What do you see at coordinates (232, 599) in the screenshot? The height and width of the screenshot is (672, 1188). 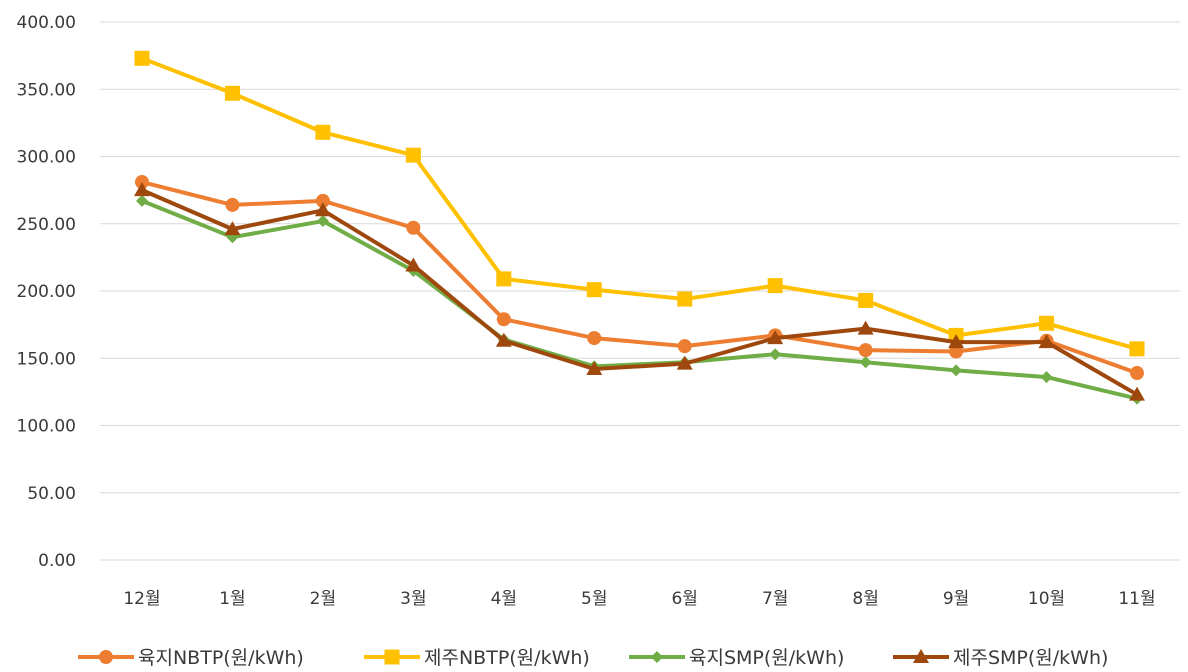 I see `x-tick-label: 1월` at bounding box center [232, 599].